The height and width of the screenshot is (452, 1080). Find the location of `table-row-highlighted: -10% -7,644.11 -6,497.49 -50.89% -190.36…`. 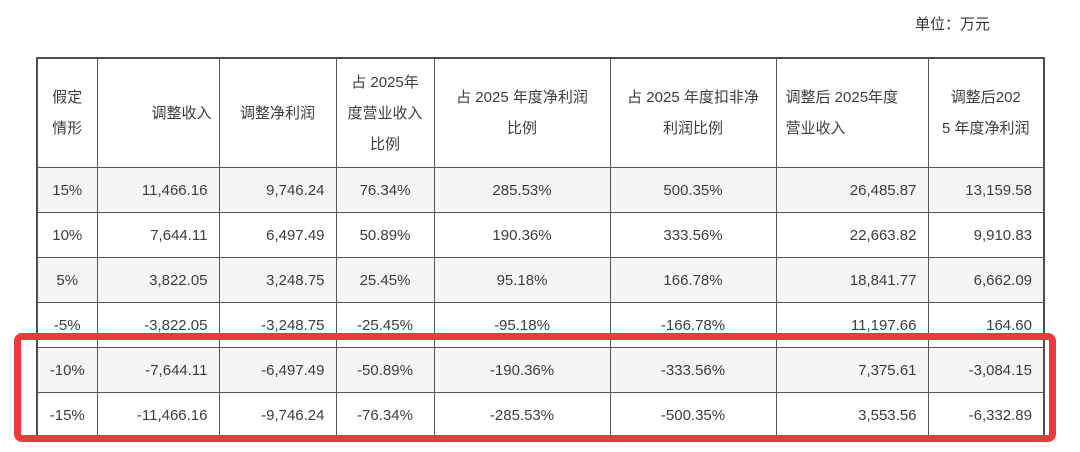

table-row-highlighted: -10% -7,644.11 -6,497.49 -50.89% -190.36… is located at coordinates (540, 370).